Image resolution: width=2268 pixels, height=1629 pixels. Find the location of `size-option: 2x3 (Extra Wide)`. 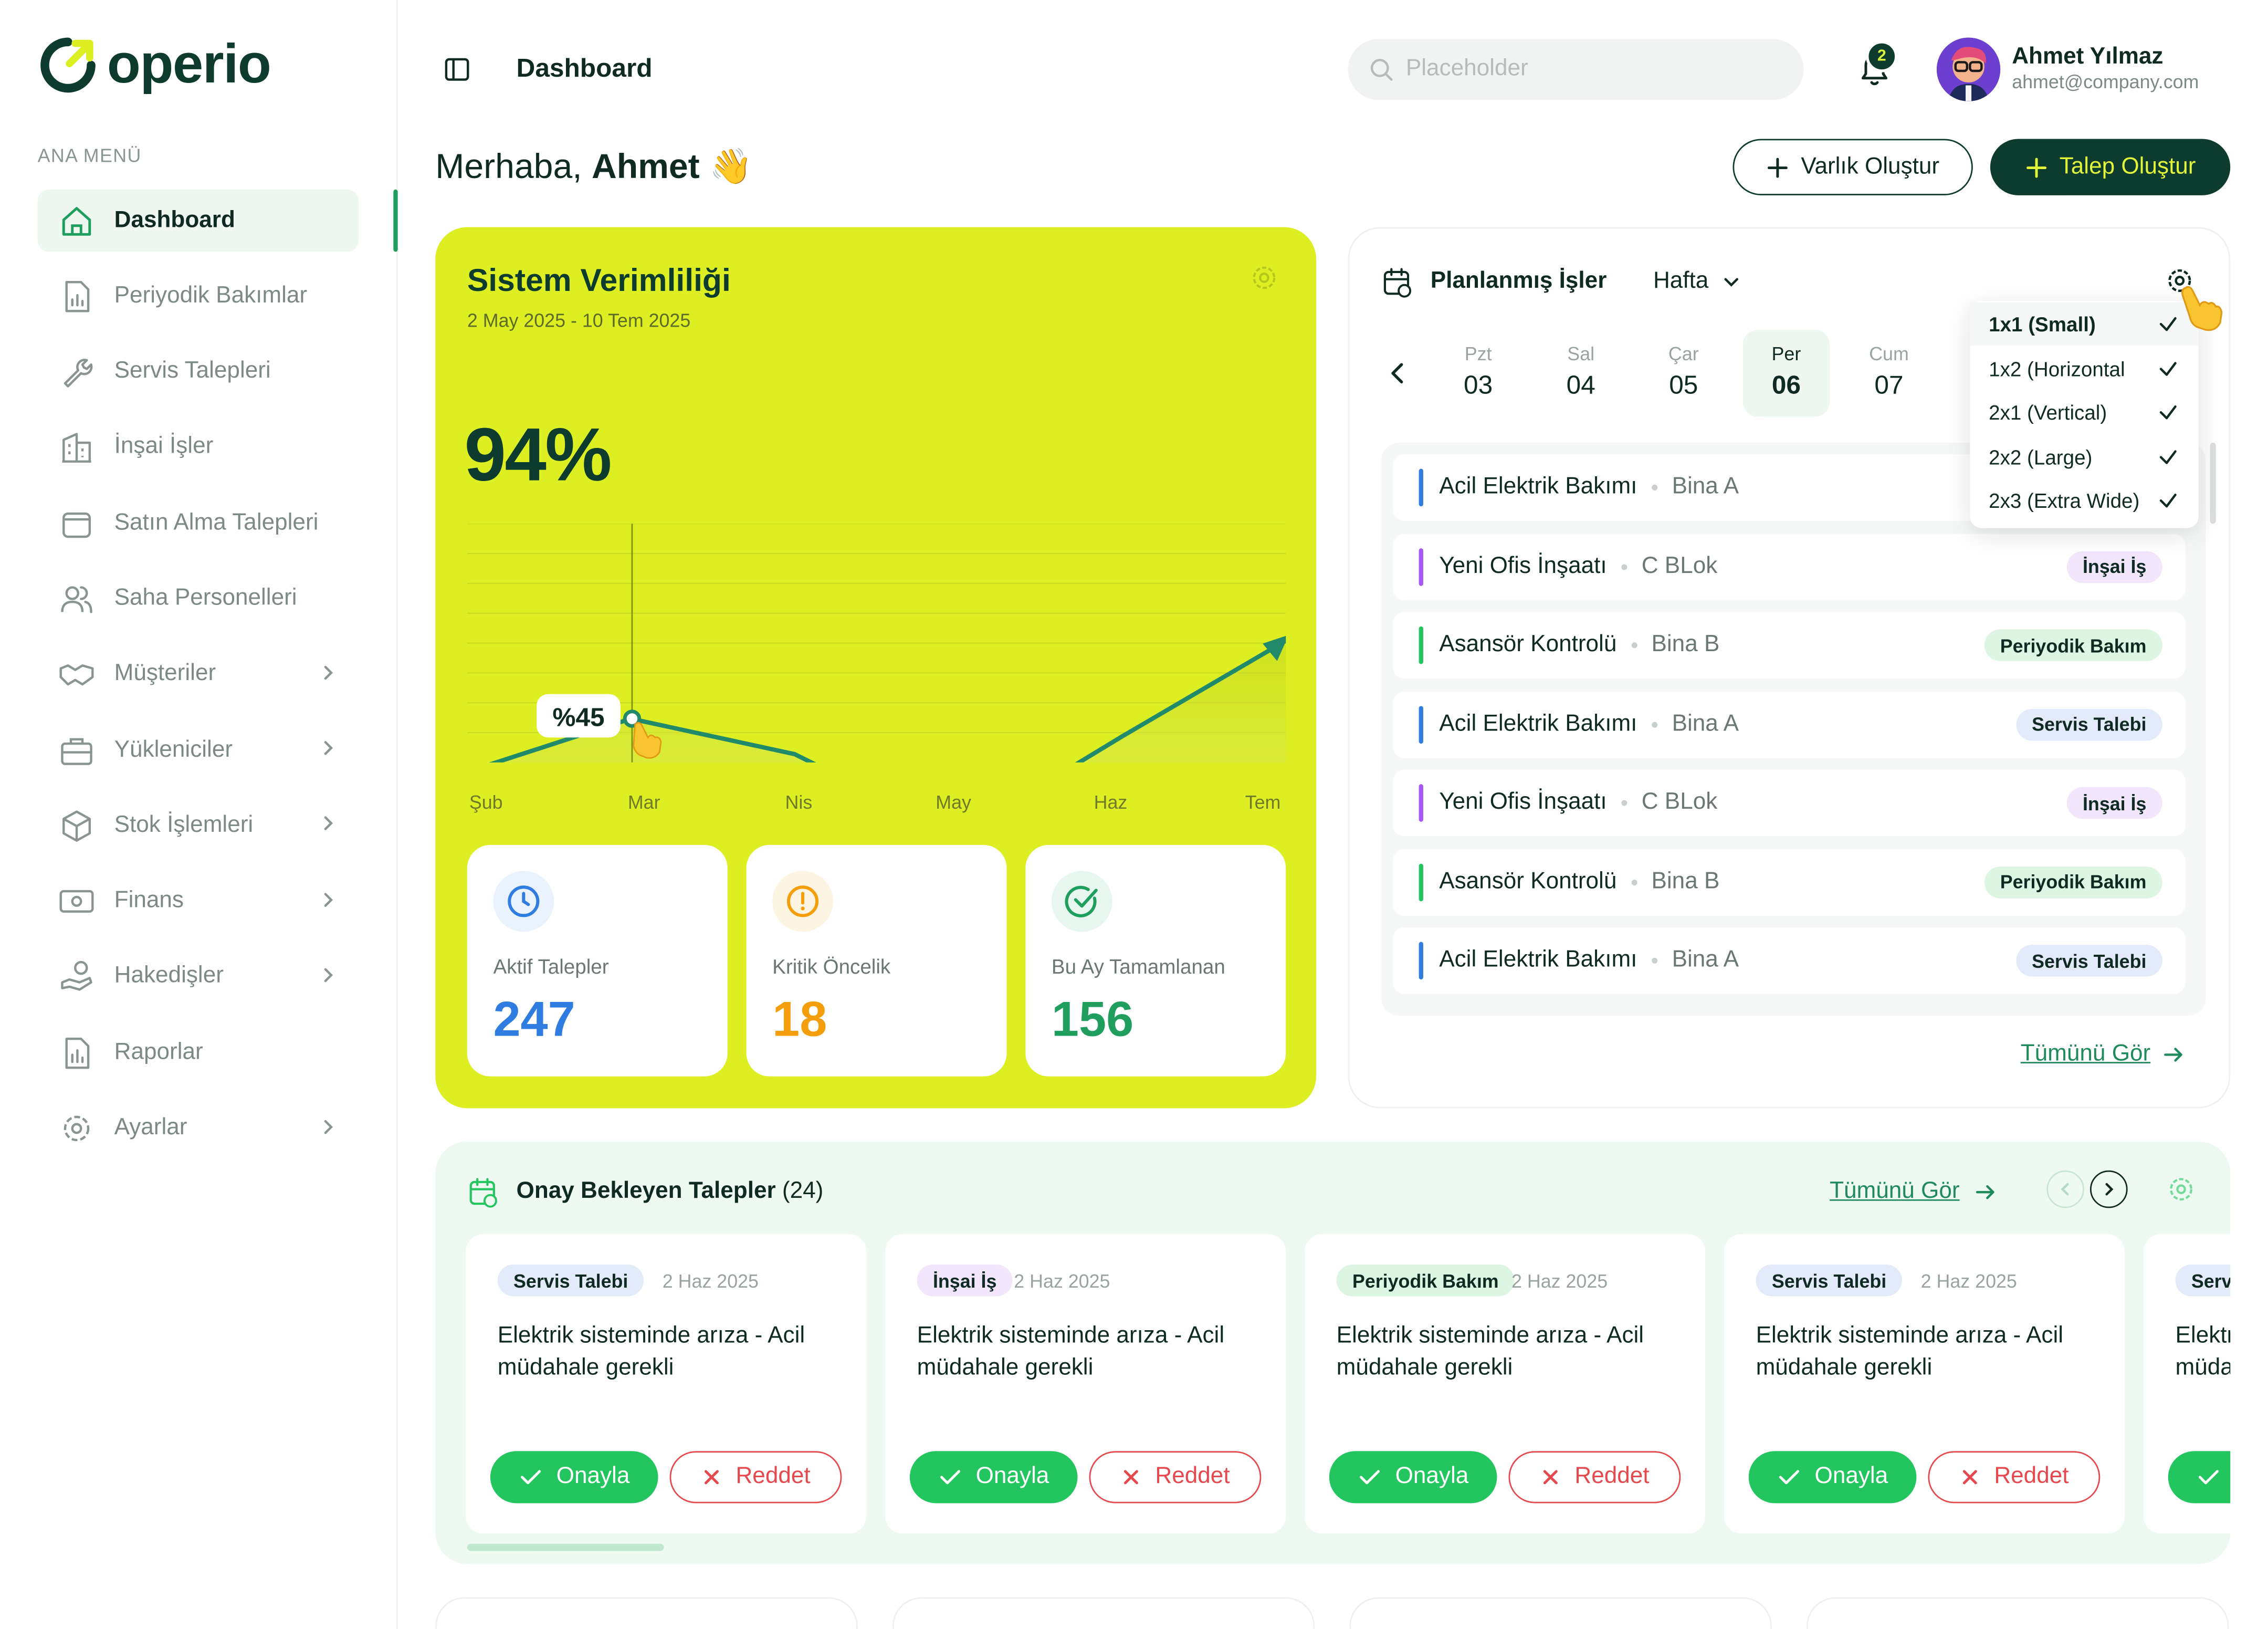

size-option: 2x3 (Extra Wide) is located at coordinates (2084, 501).